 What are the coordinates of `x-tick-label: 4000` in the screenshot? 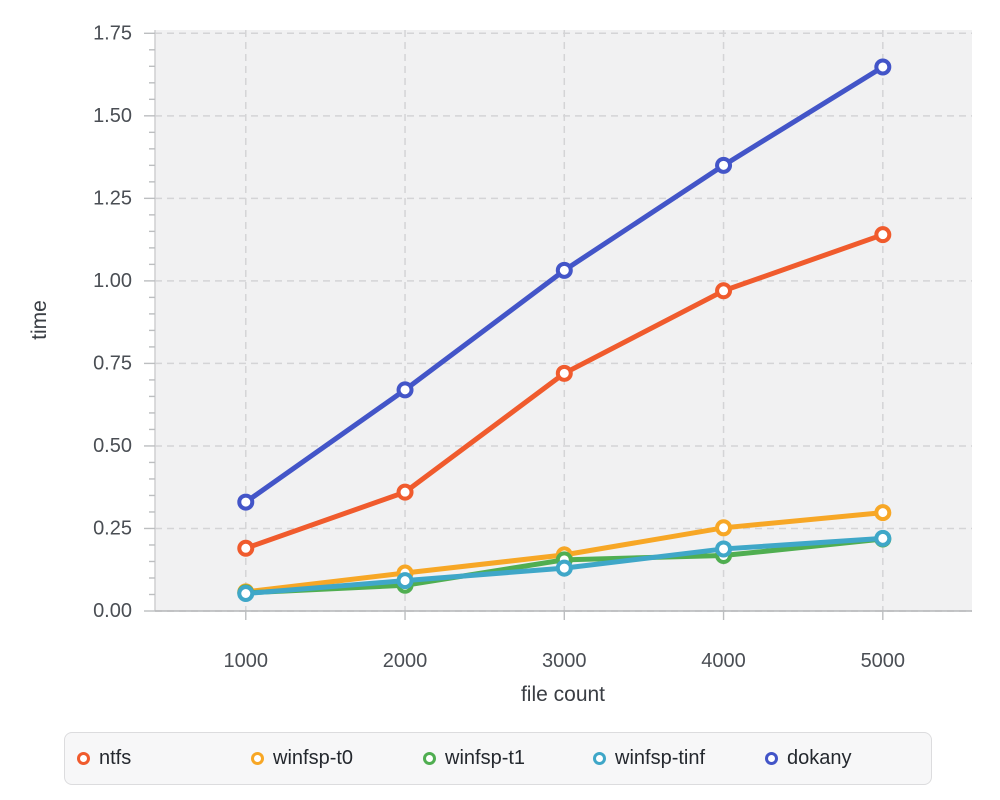 It's located at (723, 661).